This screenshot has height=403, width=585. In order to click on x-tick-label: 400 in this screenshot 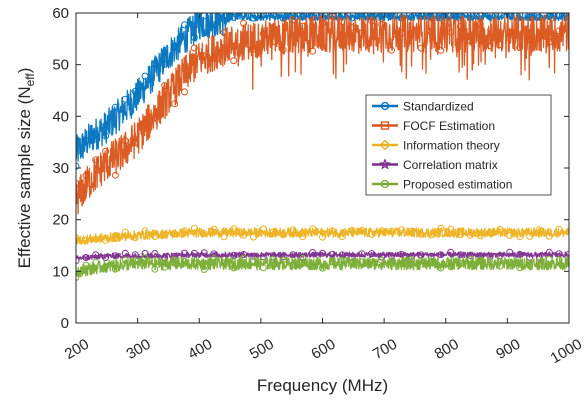, I will do `click(200, 349)`.